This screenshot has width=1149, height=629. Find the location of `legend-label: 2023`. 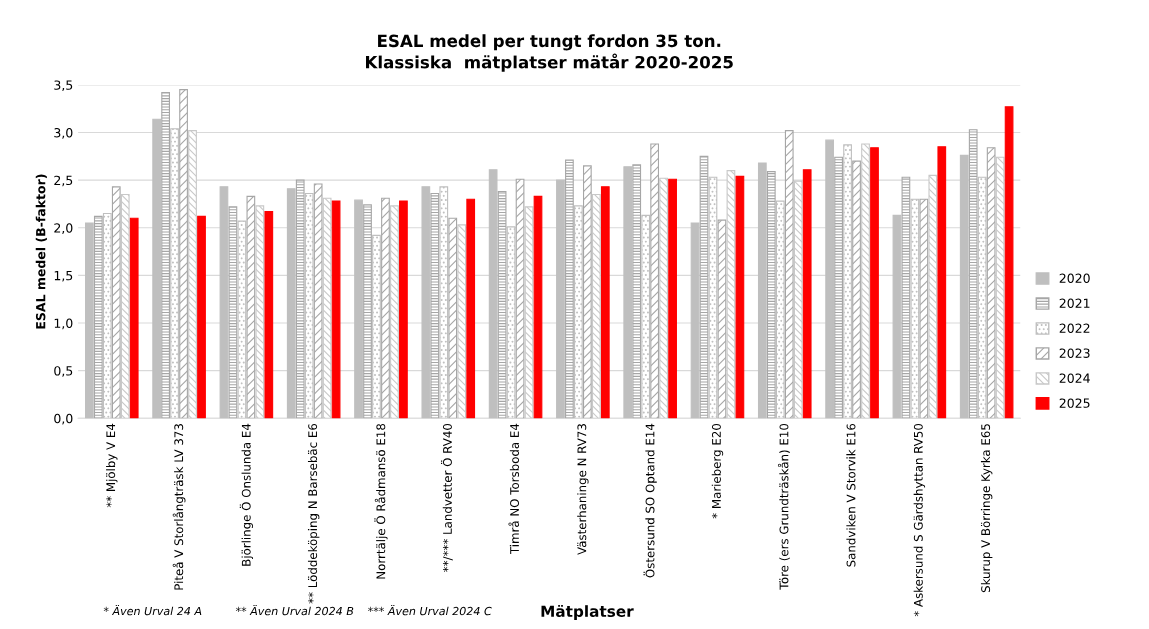

legend-label: 2023 is located at coordinates (1074, 353).